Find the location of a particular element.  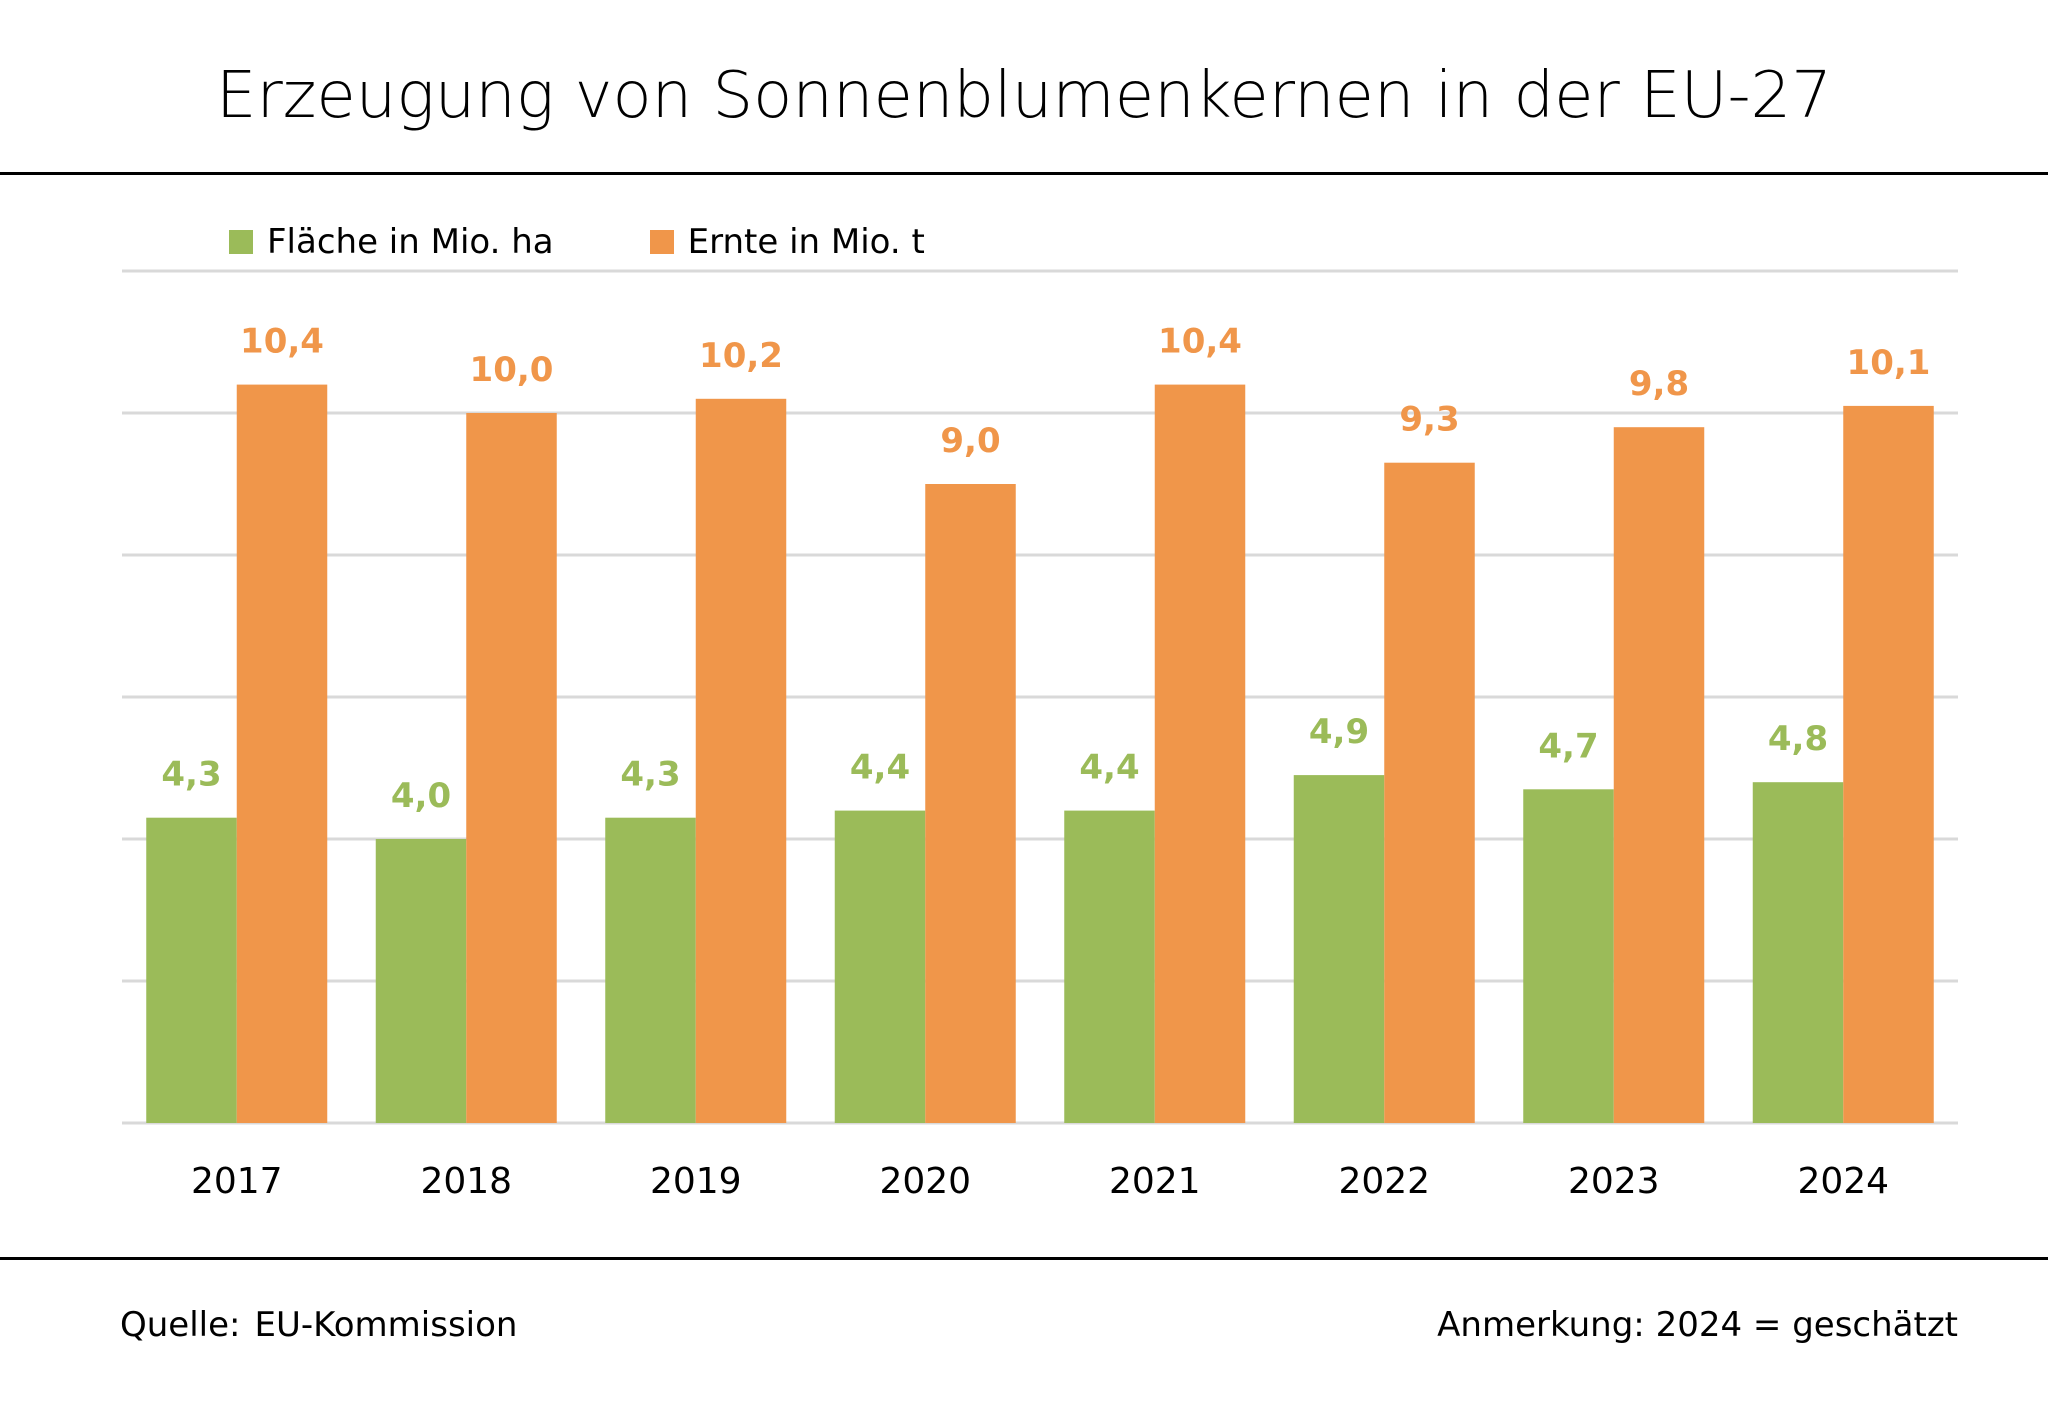

bar-ernte-2024 is located at coordinates (1888, 764).